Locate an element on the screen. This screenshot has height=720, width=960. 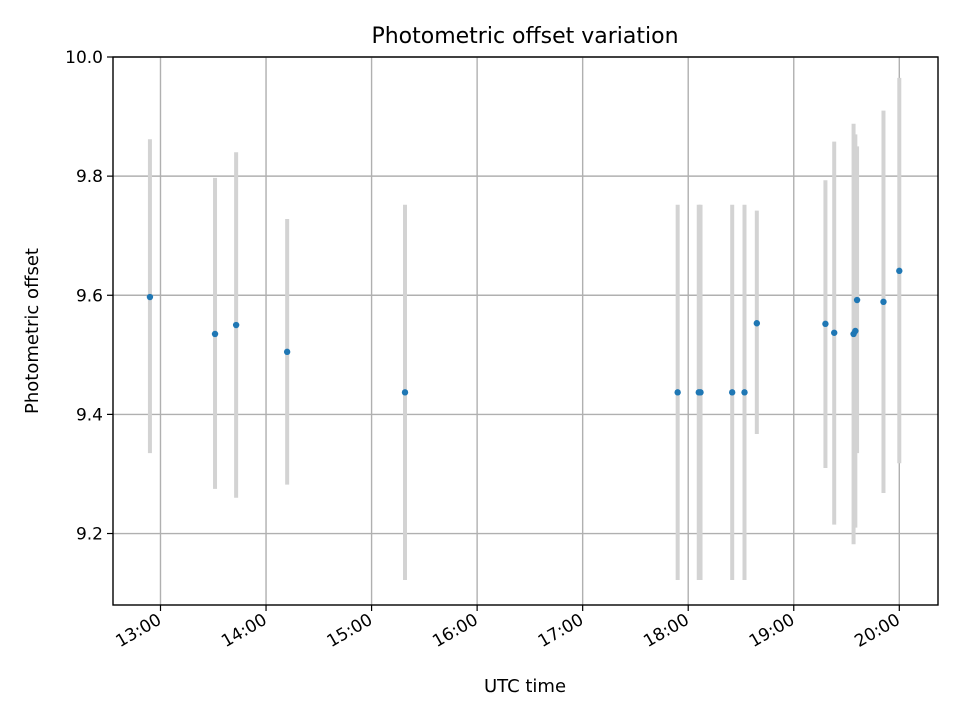
y-axis-label: Photometric offset is located at coordinates (32, 331).